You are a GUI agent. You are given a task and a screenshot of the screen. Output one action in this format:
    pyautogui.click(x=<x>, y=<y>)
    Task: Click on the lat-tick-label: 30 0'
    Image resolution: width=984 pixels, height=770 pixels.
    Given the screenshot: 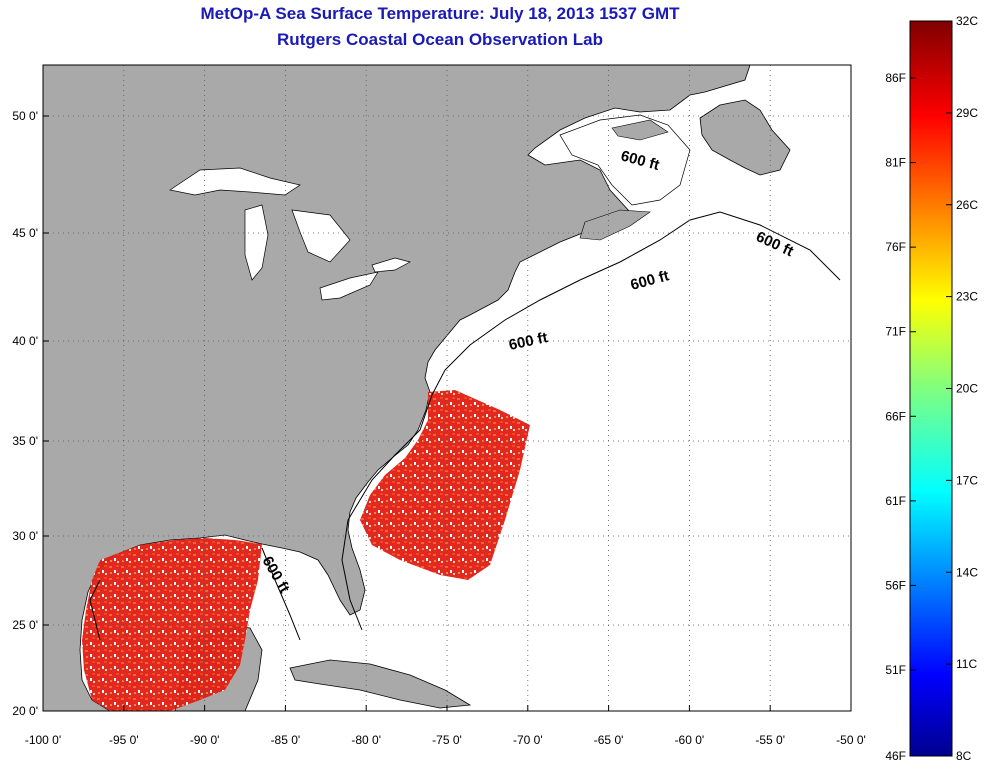 What is the action you would take?
    pyautogui.click(x=25, y=536)
    